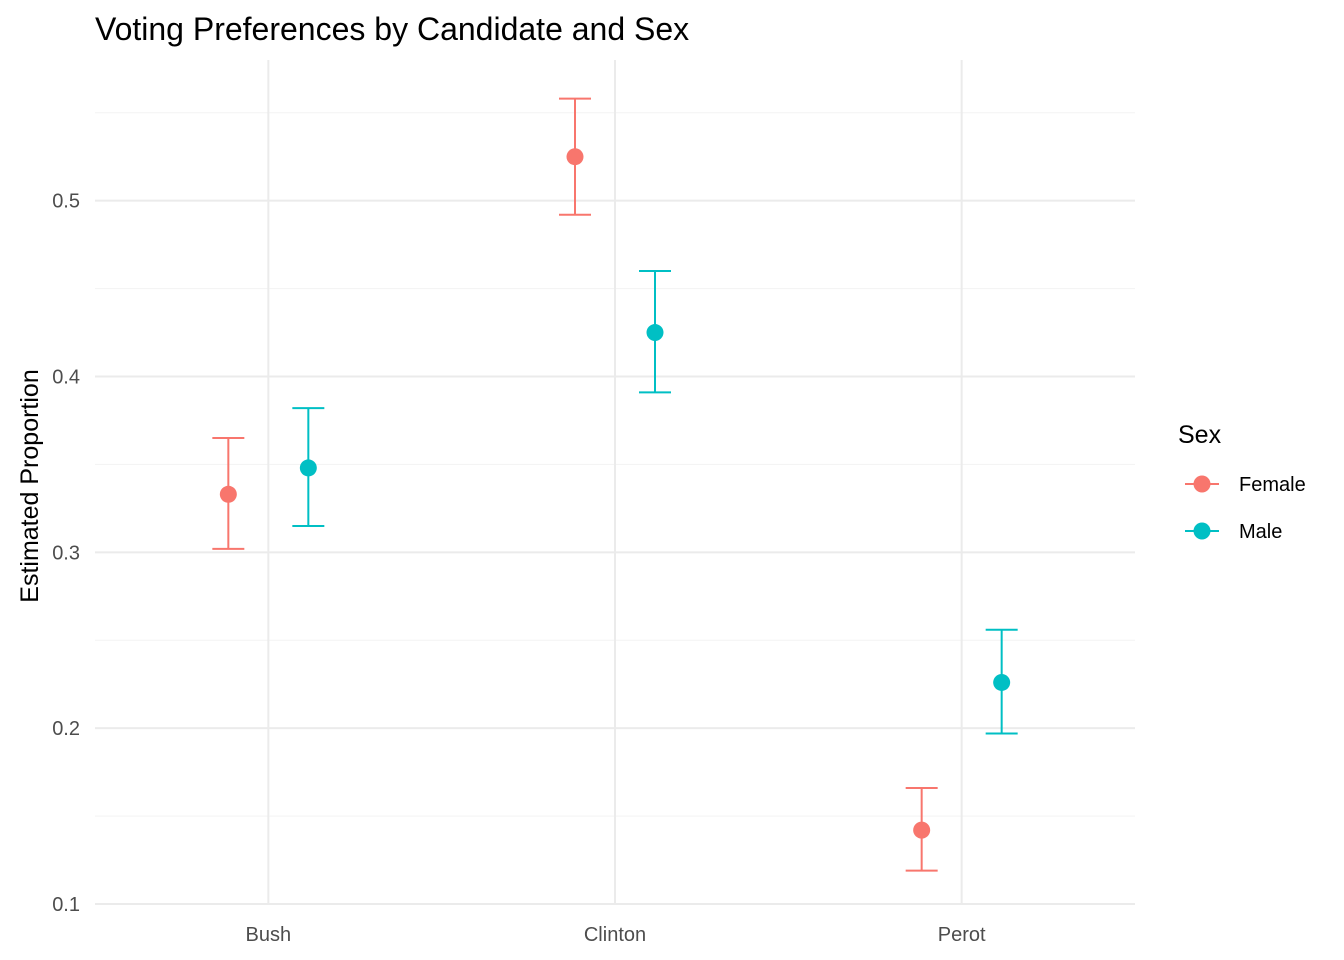  What do you see at coordinates (66, 378) in the screenshot?
I see `y-tick-label: 0.4` at bounding box center [66, 378].